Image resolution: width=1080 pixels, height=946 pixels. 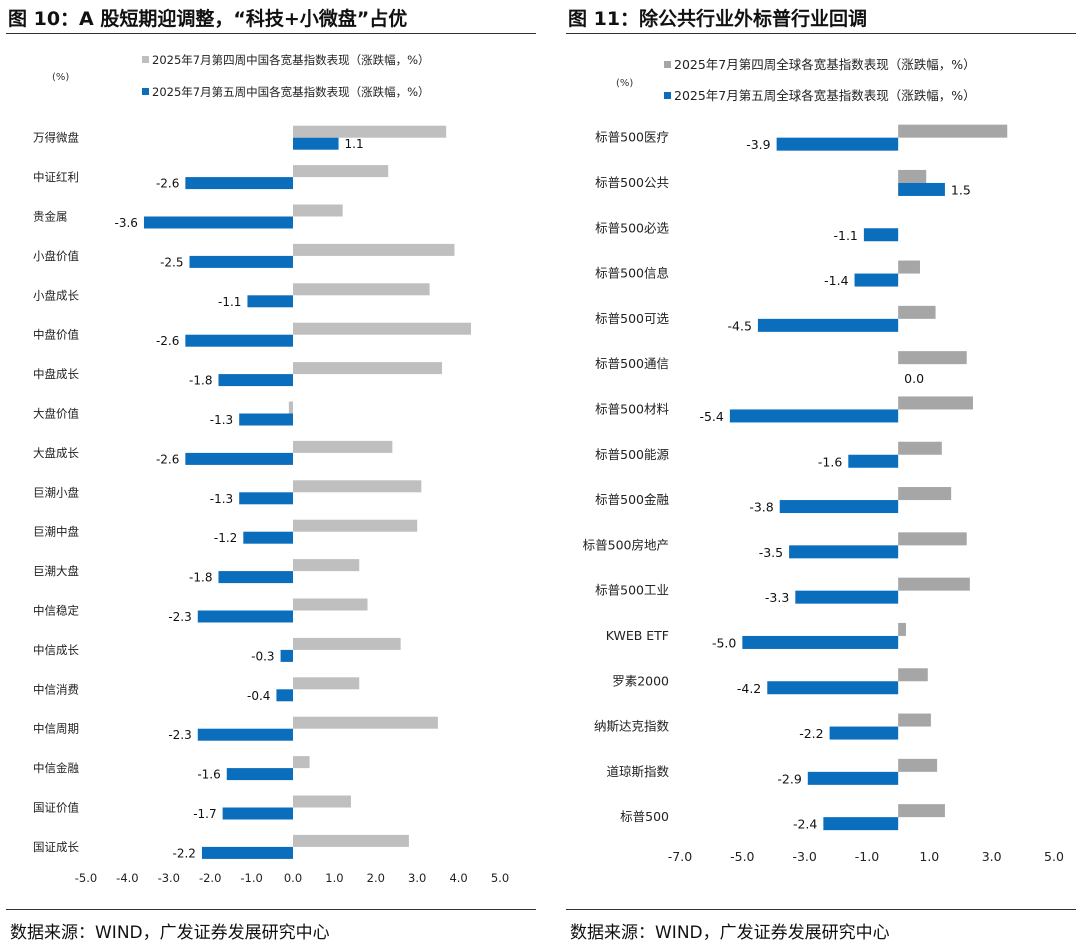 What do you see at coordinates (644, 816) in the screenshot?
I see `category-label: 标普500` at bounding box center [644, 816].